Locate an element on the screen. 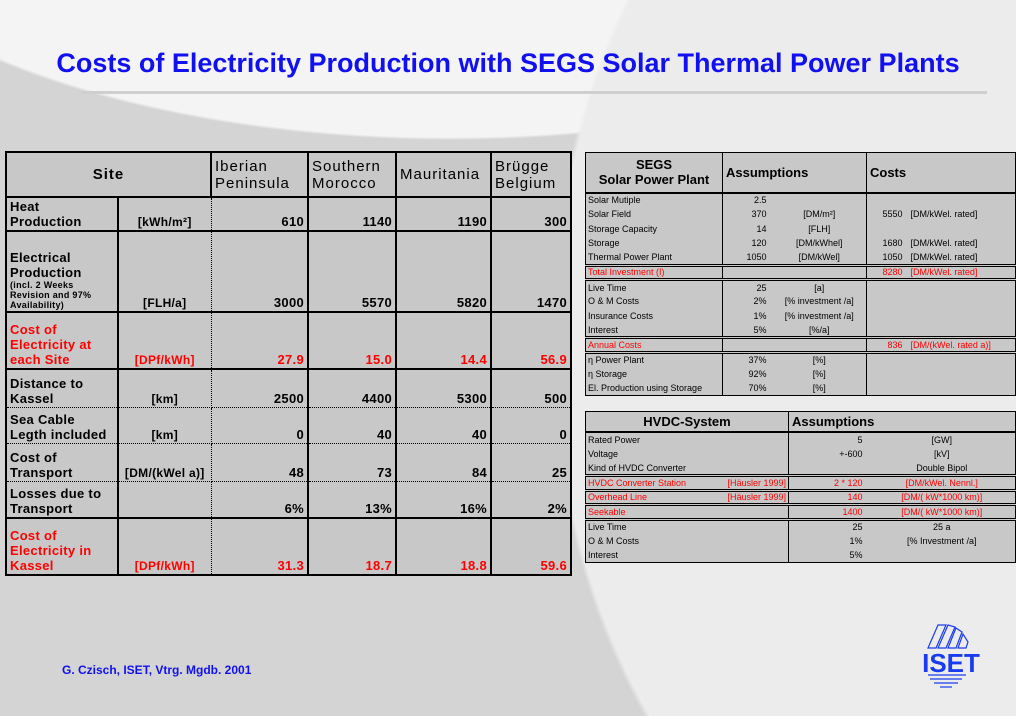 Image resolution: width=1016 pixels, height=716 pixels. row-unit: [GW] is located at coordinates (942, 439).